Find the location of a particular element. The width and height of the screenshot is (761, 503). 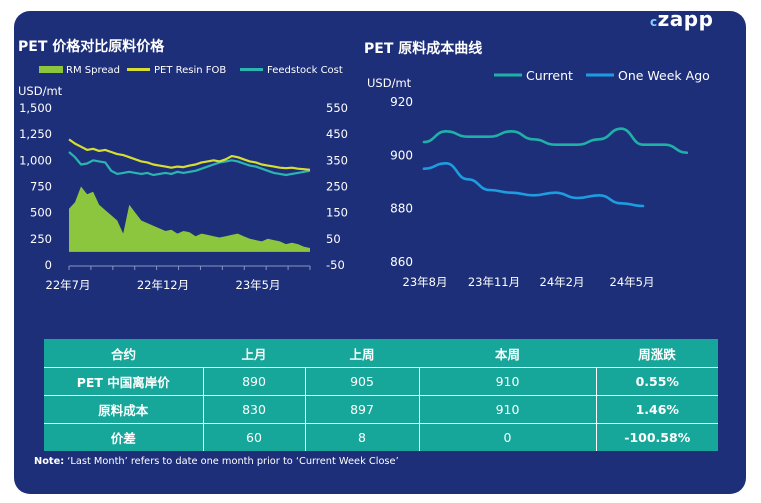

note-label: Note: is located at coordinates (49, 461).